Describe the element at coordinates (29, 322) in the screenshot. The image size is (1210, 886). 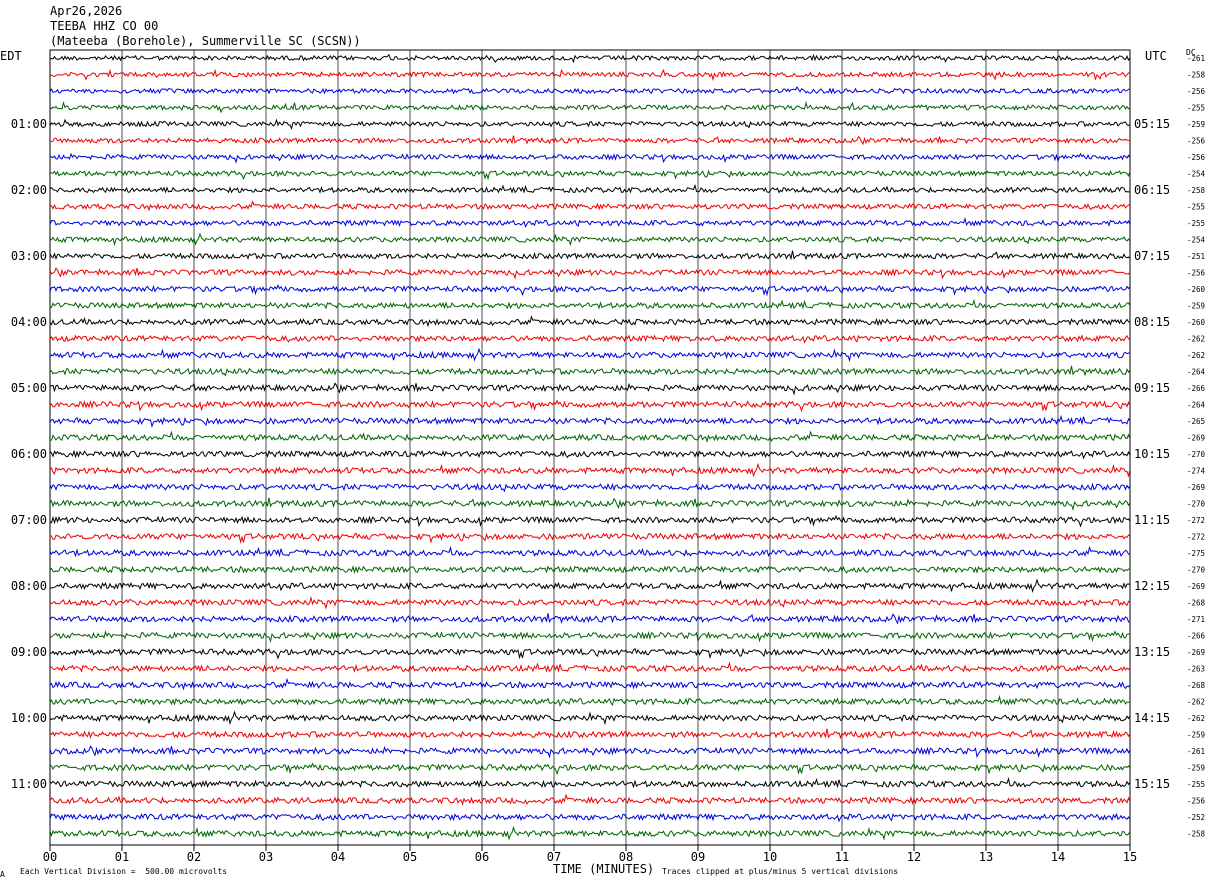
I see `left-hour-label: 04:00` at that location.